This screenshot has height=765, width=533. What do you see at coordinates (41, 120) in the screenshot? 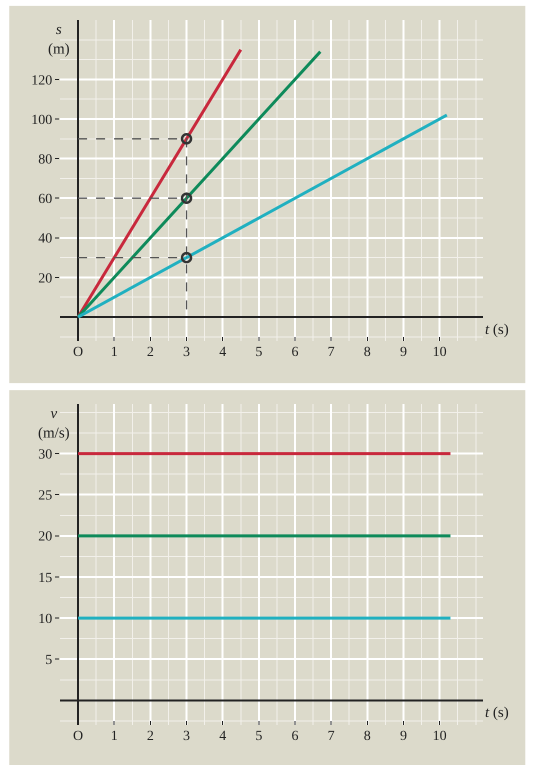
I see `y-tick-label: 100` at bounding box center [41, 120].